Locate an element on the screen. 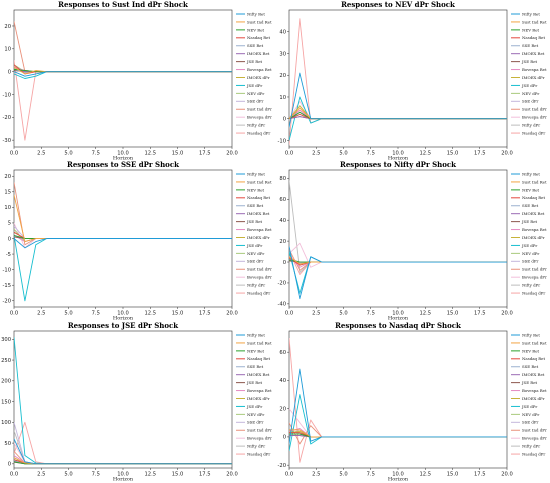 The image size is (550, 483). legend-label: Nasdaq Ret is located at coordinates (533, 197).